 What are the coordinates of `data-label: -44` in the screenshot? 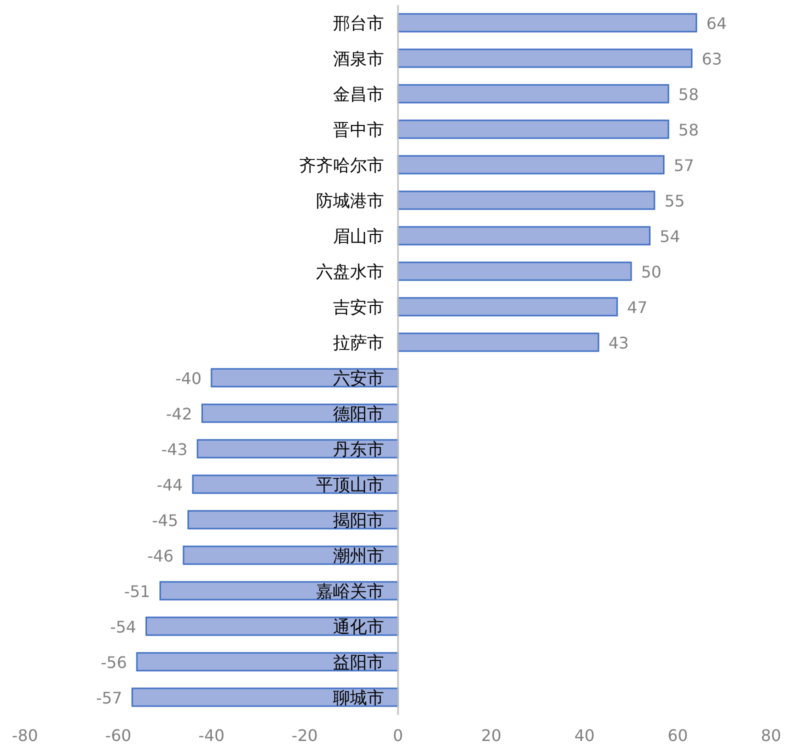 It's located at (169, 484).